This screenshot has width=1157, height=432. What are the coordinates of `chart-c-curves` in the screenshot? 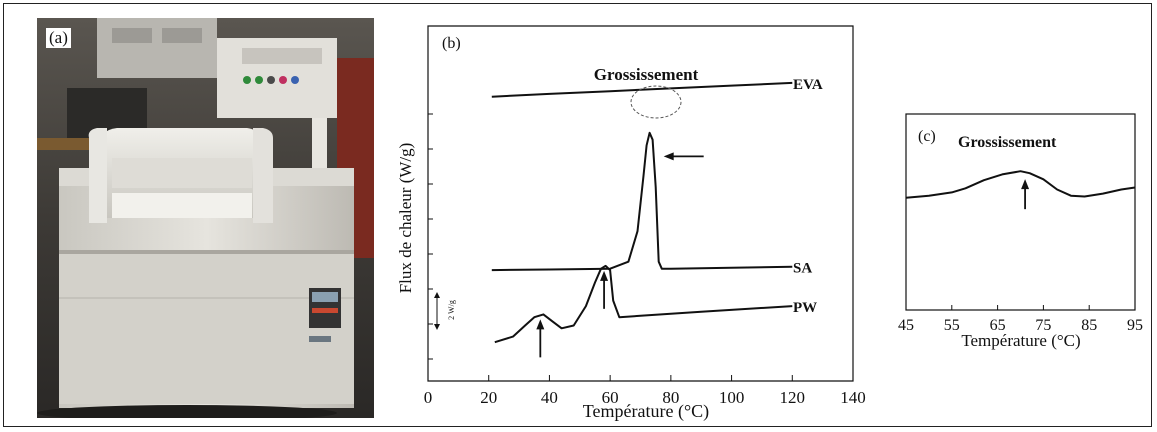 It's located at (1020, 184).